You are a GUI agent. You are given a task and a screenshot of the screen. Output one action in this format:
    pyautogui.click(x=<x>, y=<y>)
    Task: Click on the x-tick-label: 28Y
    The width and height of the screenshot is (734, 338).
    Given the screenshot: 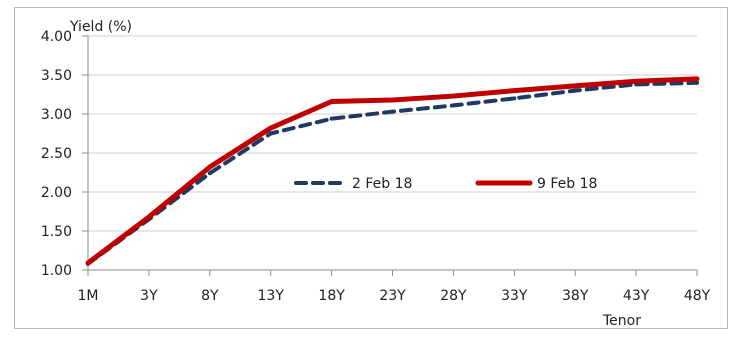 What is the action you would take?
    pyautogui.click(x=453, y=296)
    